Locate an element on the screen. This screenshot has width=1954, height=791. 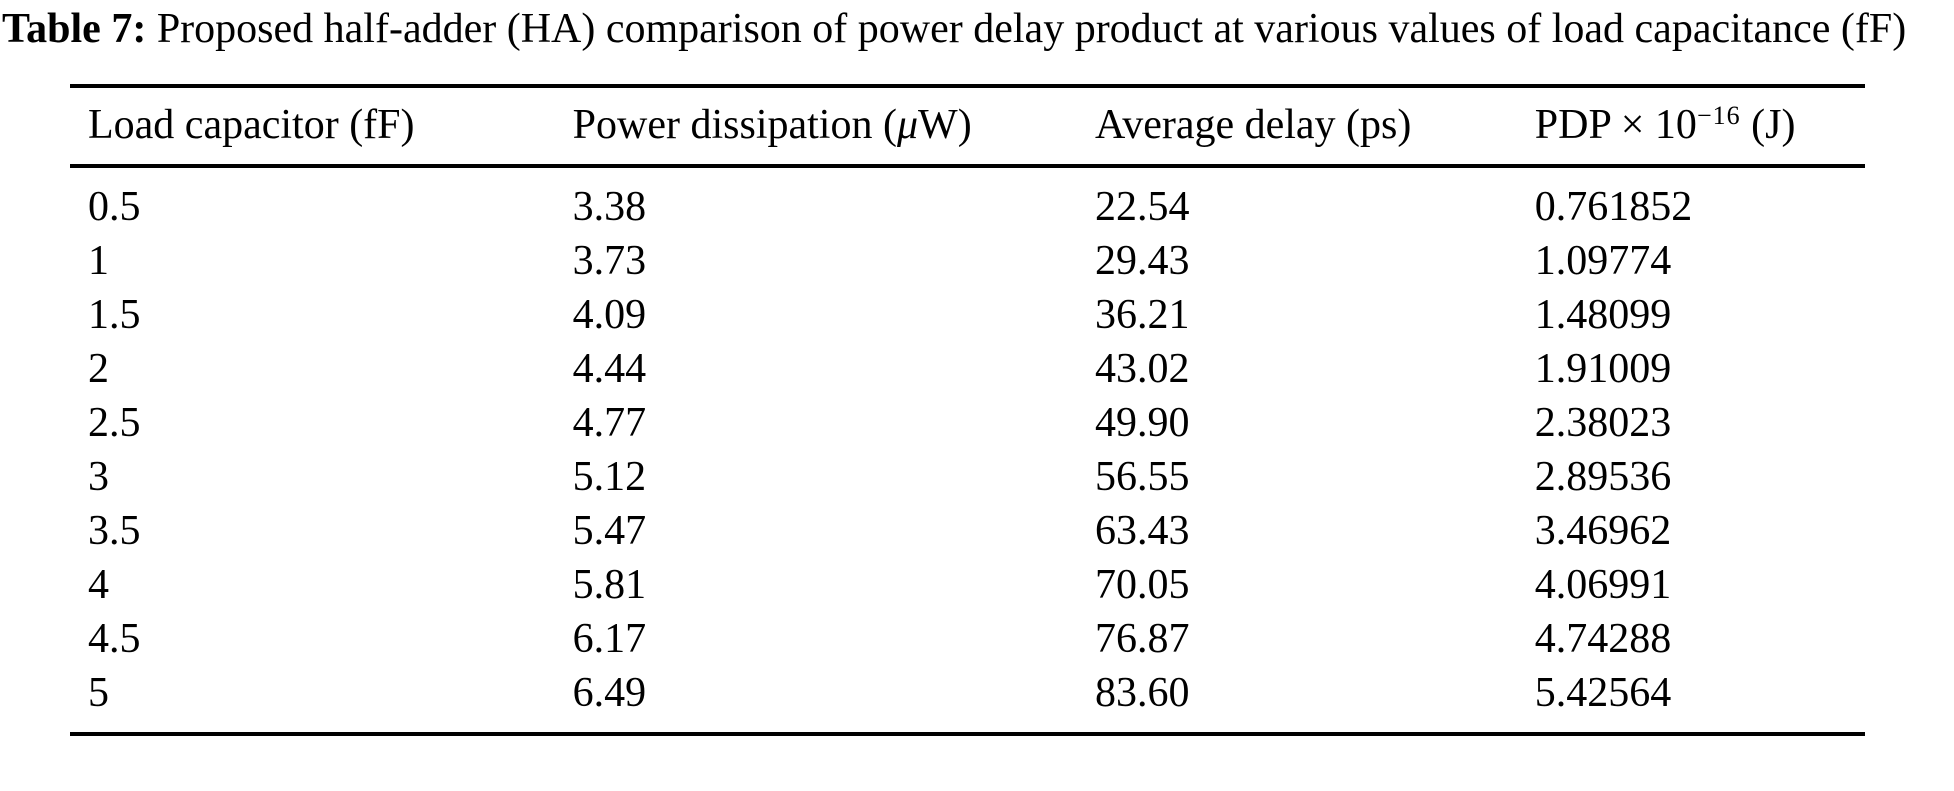
table-cell: 4 is located at coordinates (98, 585).